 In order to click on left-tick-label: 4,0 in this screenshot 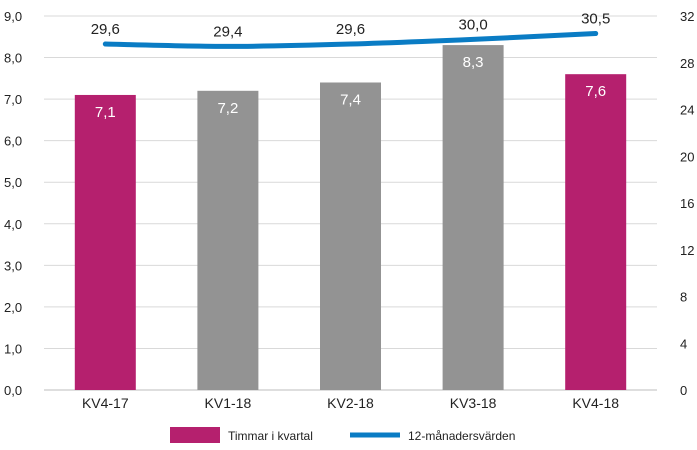, I will do `click(13, 224)`.